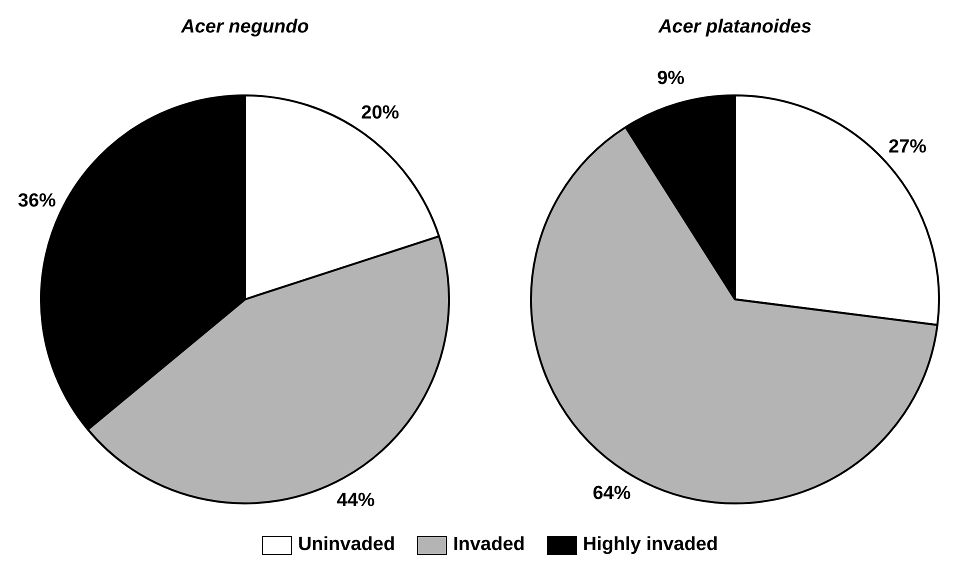  I want to click on data-label: 64%, so click(611, 493).